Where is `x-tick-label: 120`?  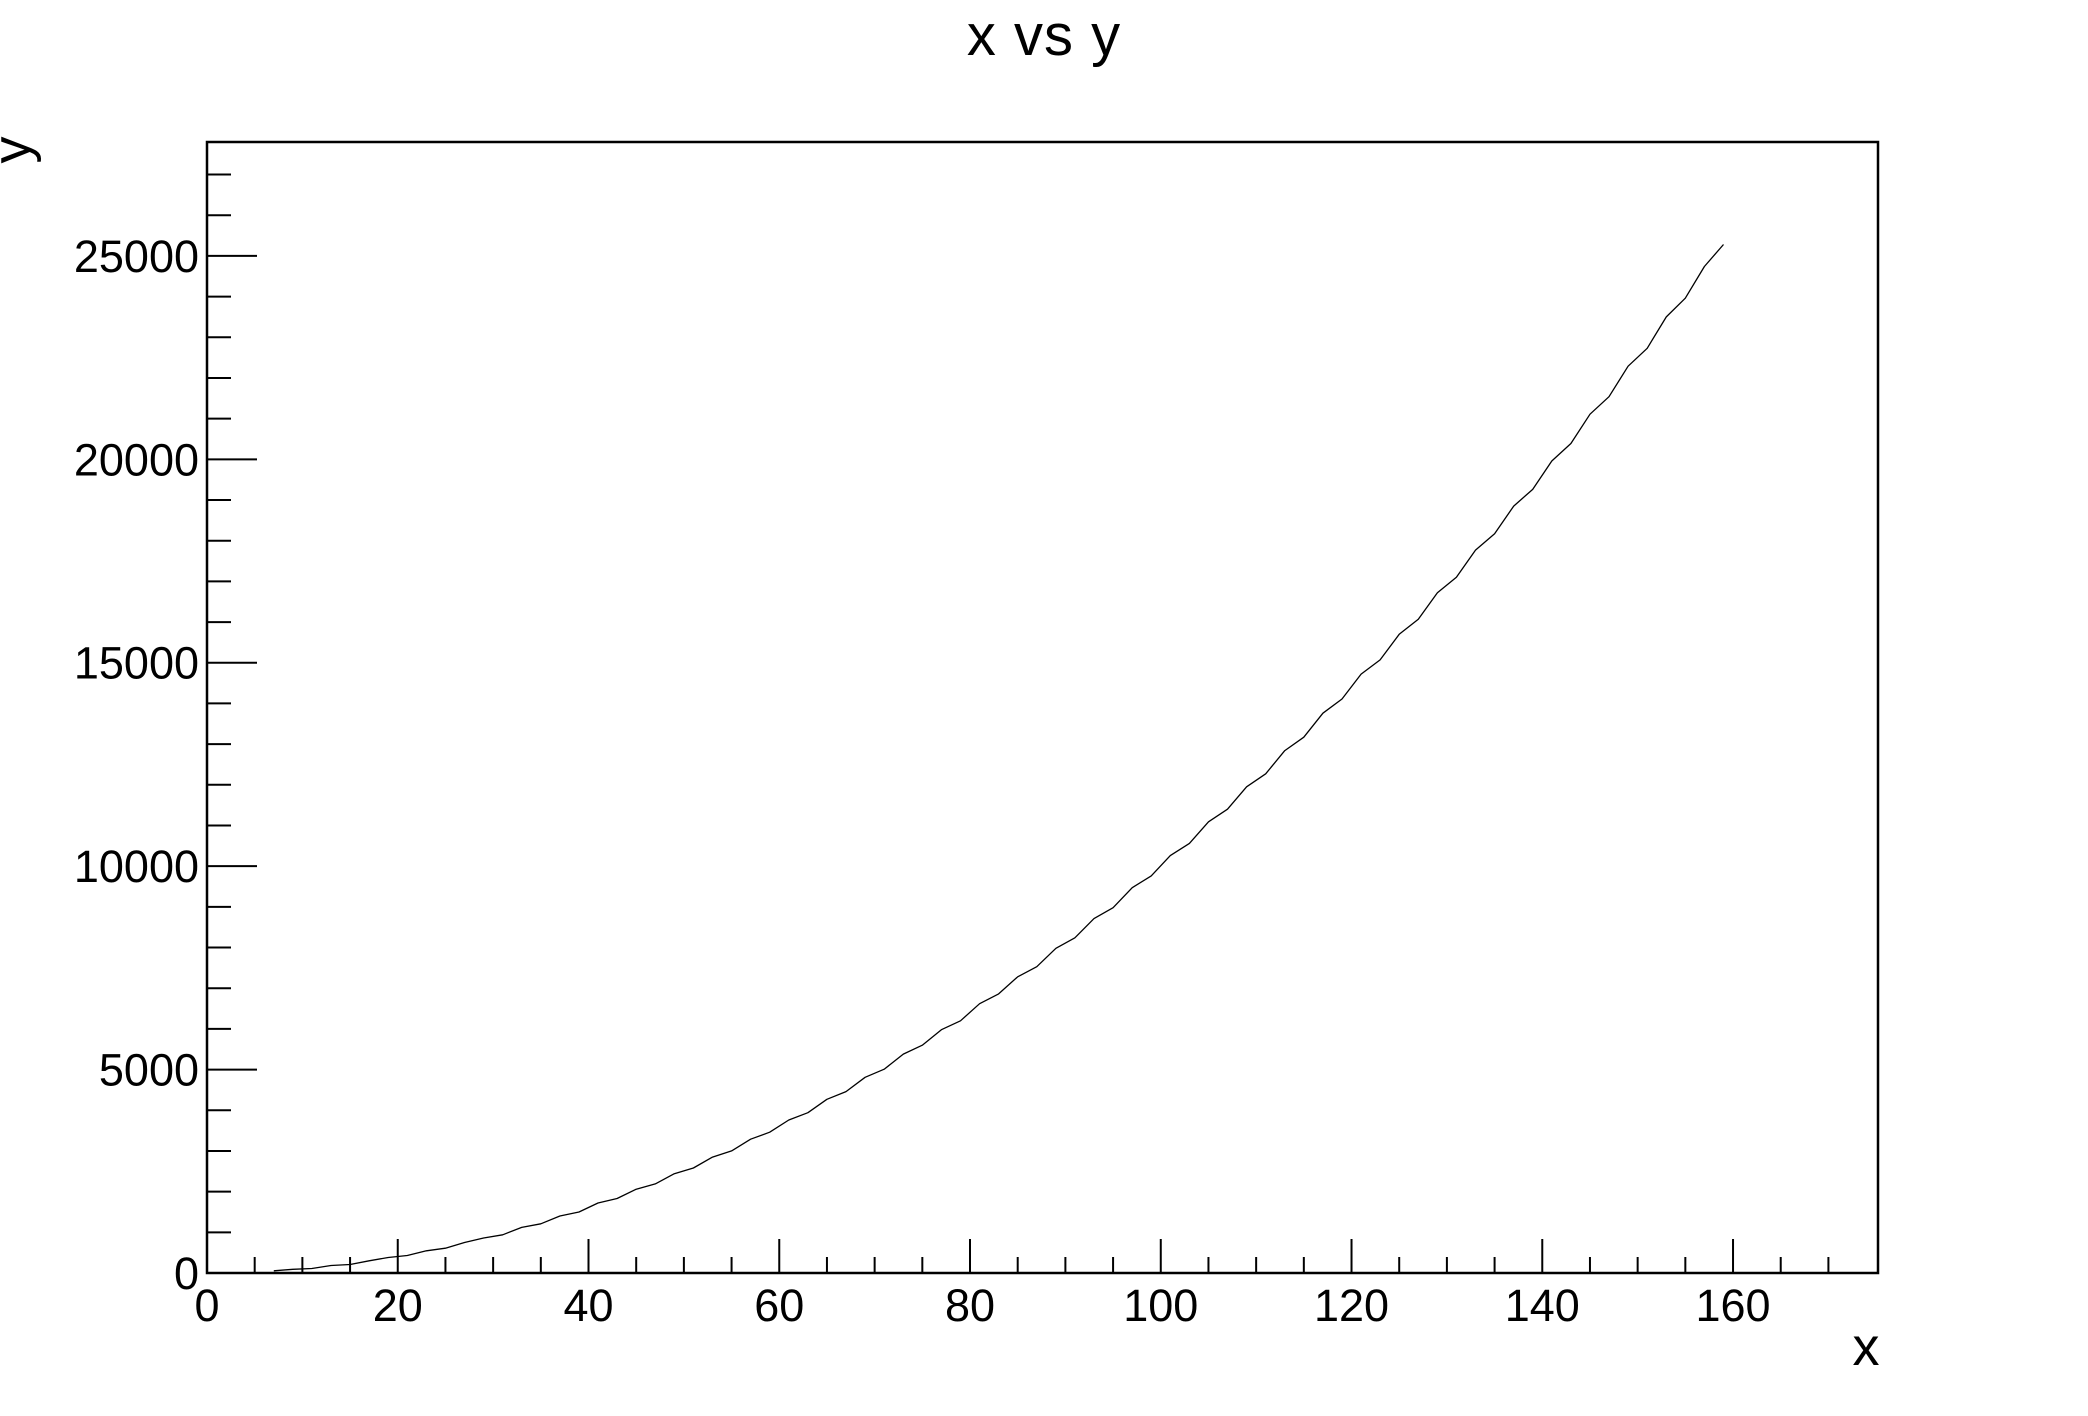
x-tick-label: 120 is located at coordinates (1351, 1305).